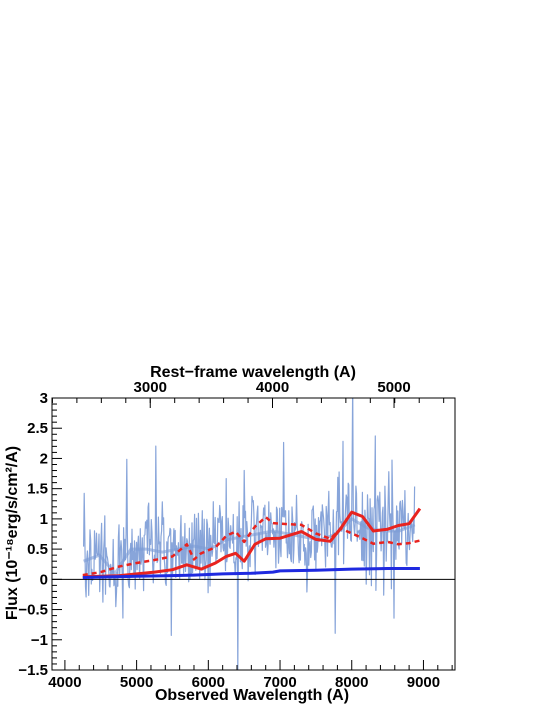 The width and height of the screenshot is (545, 705). I want to click on y-tick-label: 1, so click(44, 519).